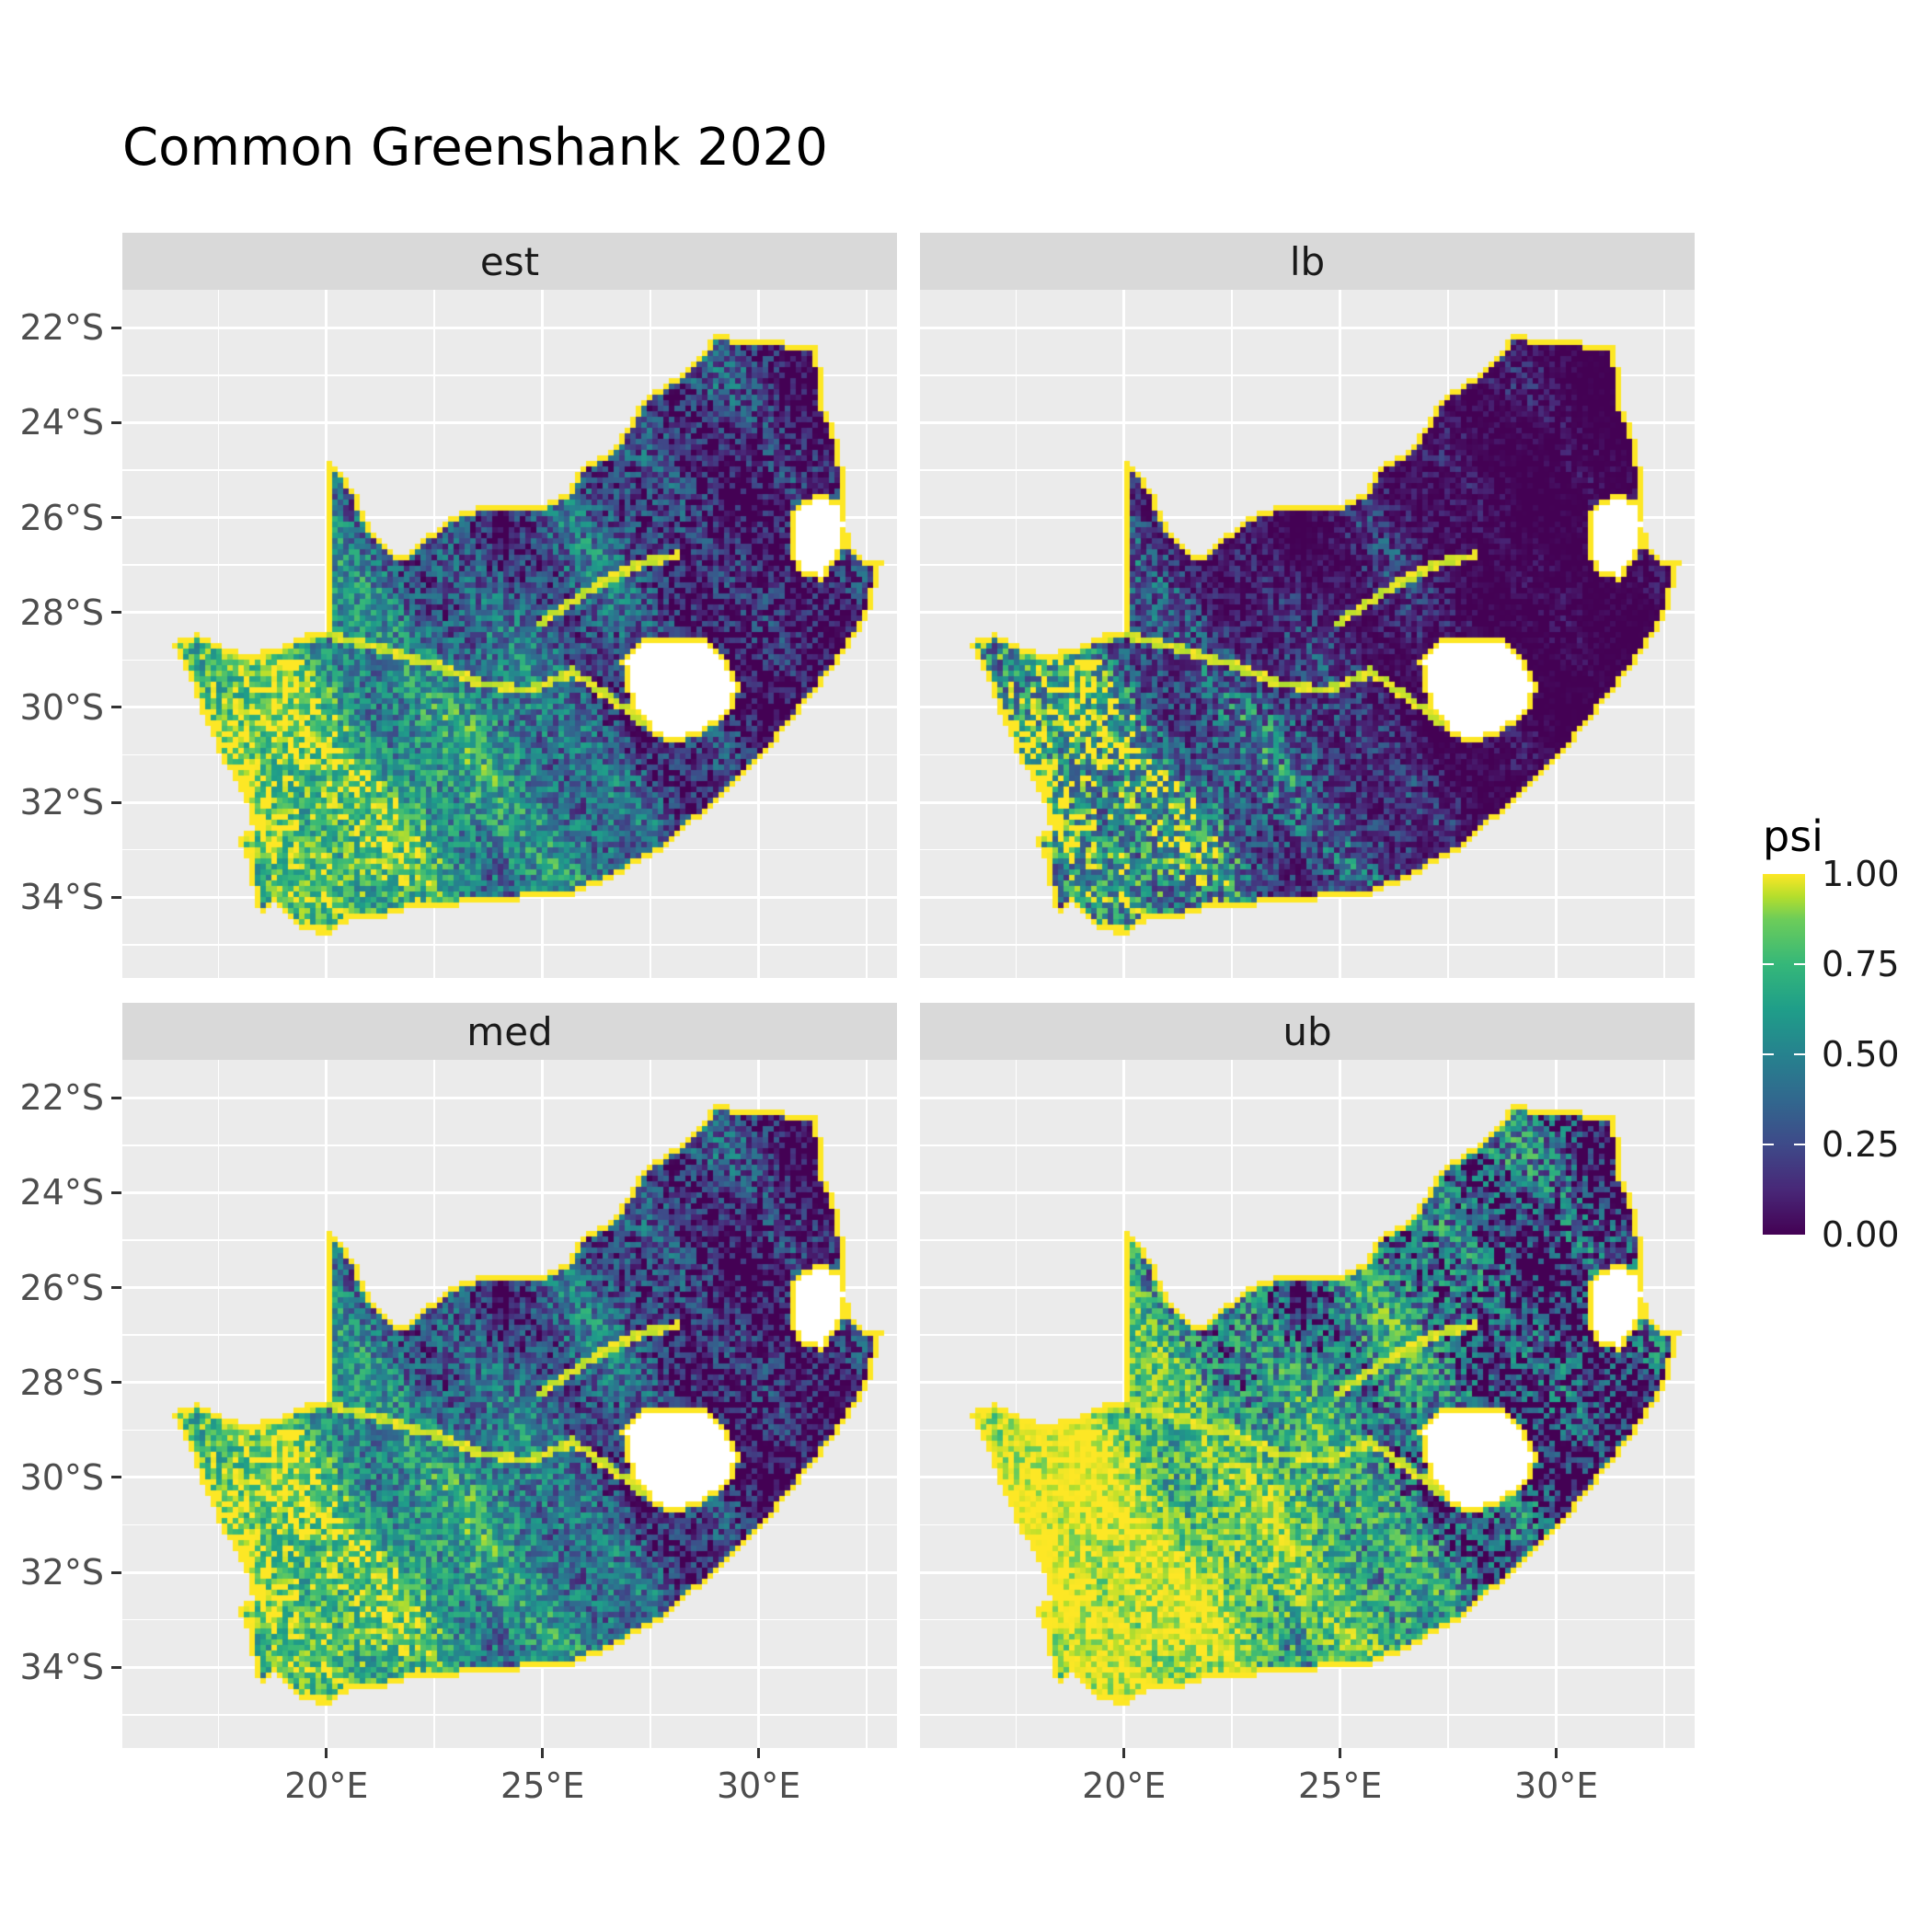  I want to click on map-raster-lb, so click(1307, 634).